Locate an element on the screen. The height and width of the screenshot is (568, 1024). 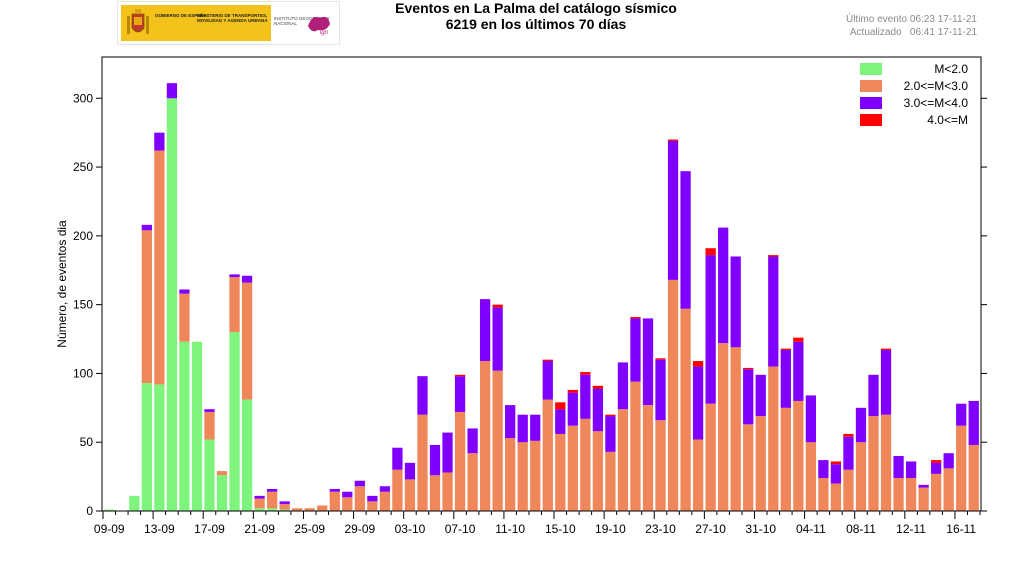
bar-17-10-s3 is located at coordinates (585, 373).